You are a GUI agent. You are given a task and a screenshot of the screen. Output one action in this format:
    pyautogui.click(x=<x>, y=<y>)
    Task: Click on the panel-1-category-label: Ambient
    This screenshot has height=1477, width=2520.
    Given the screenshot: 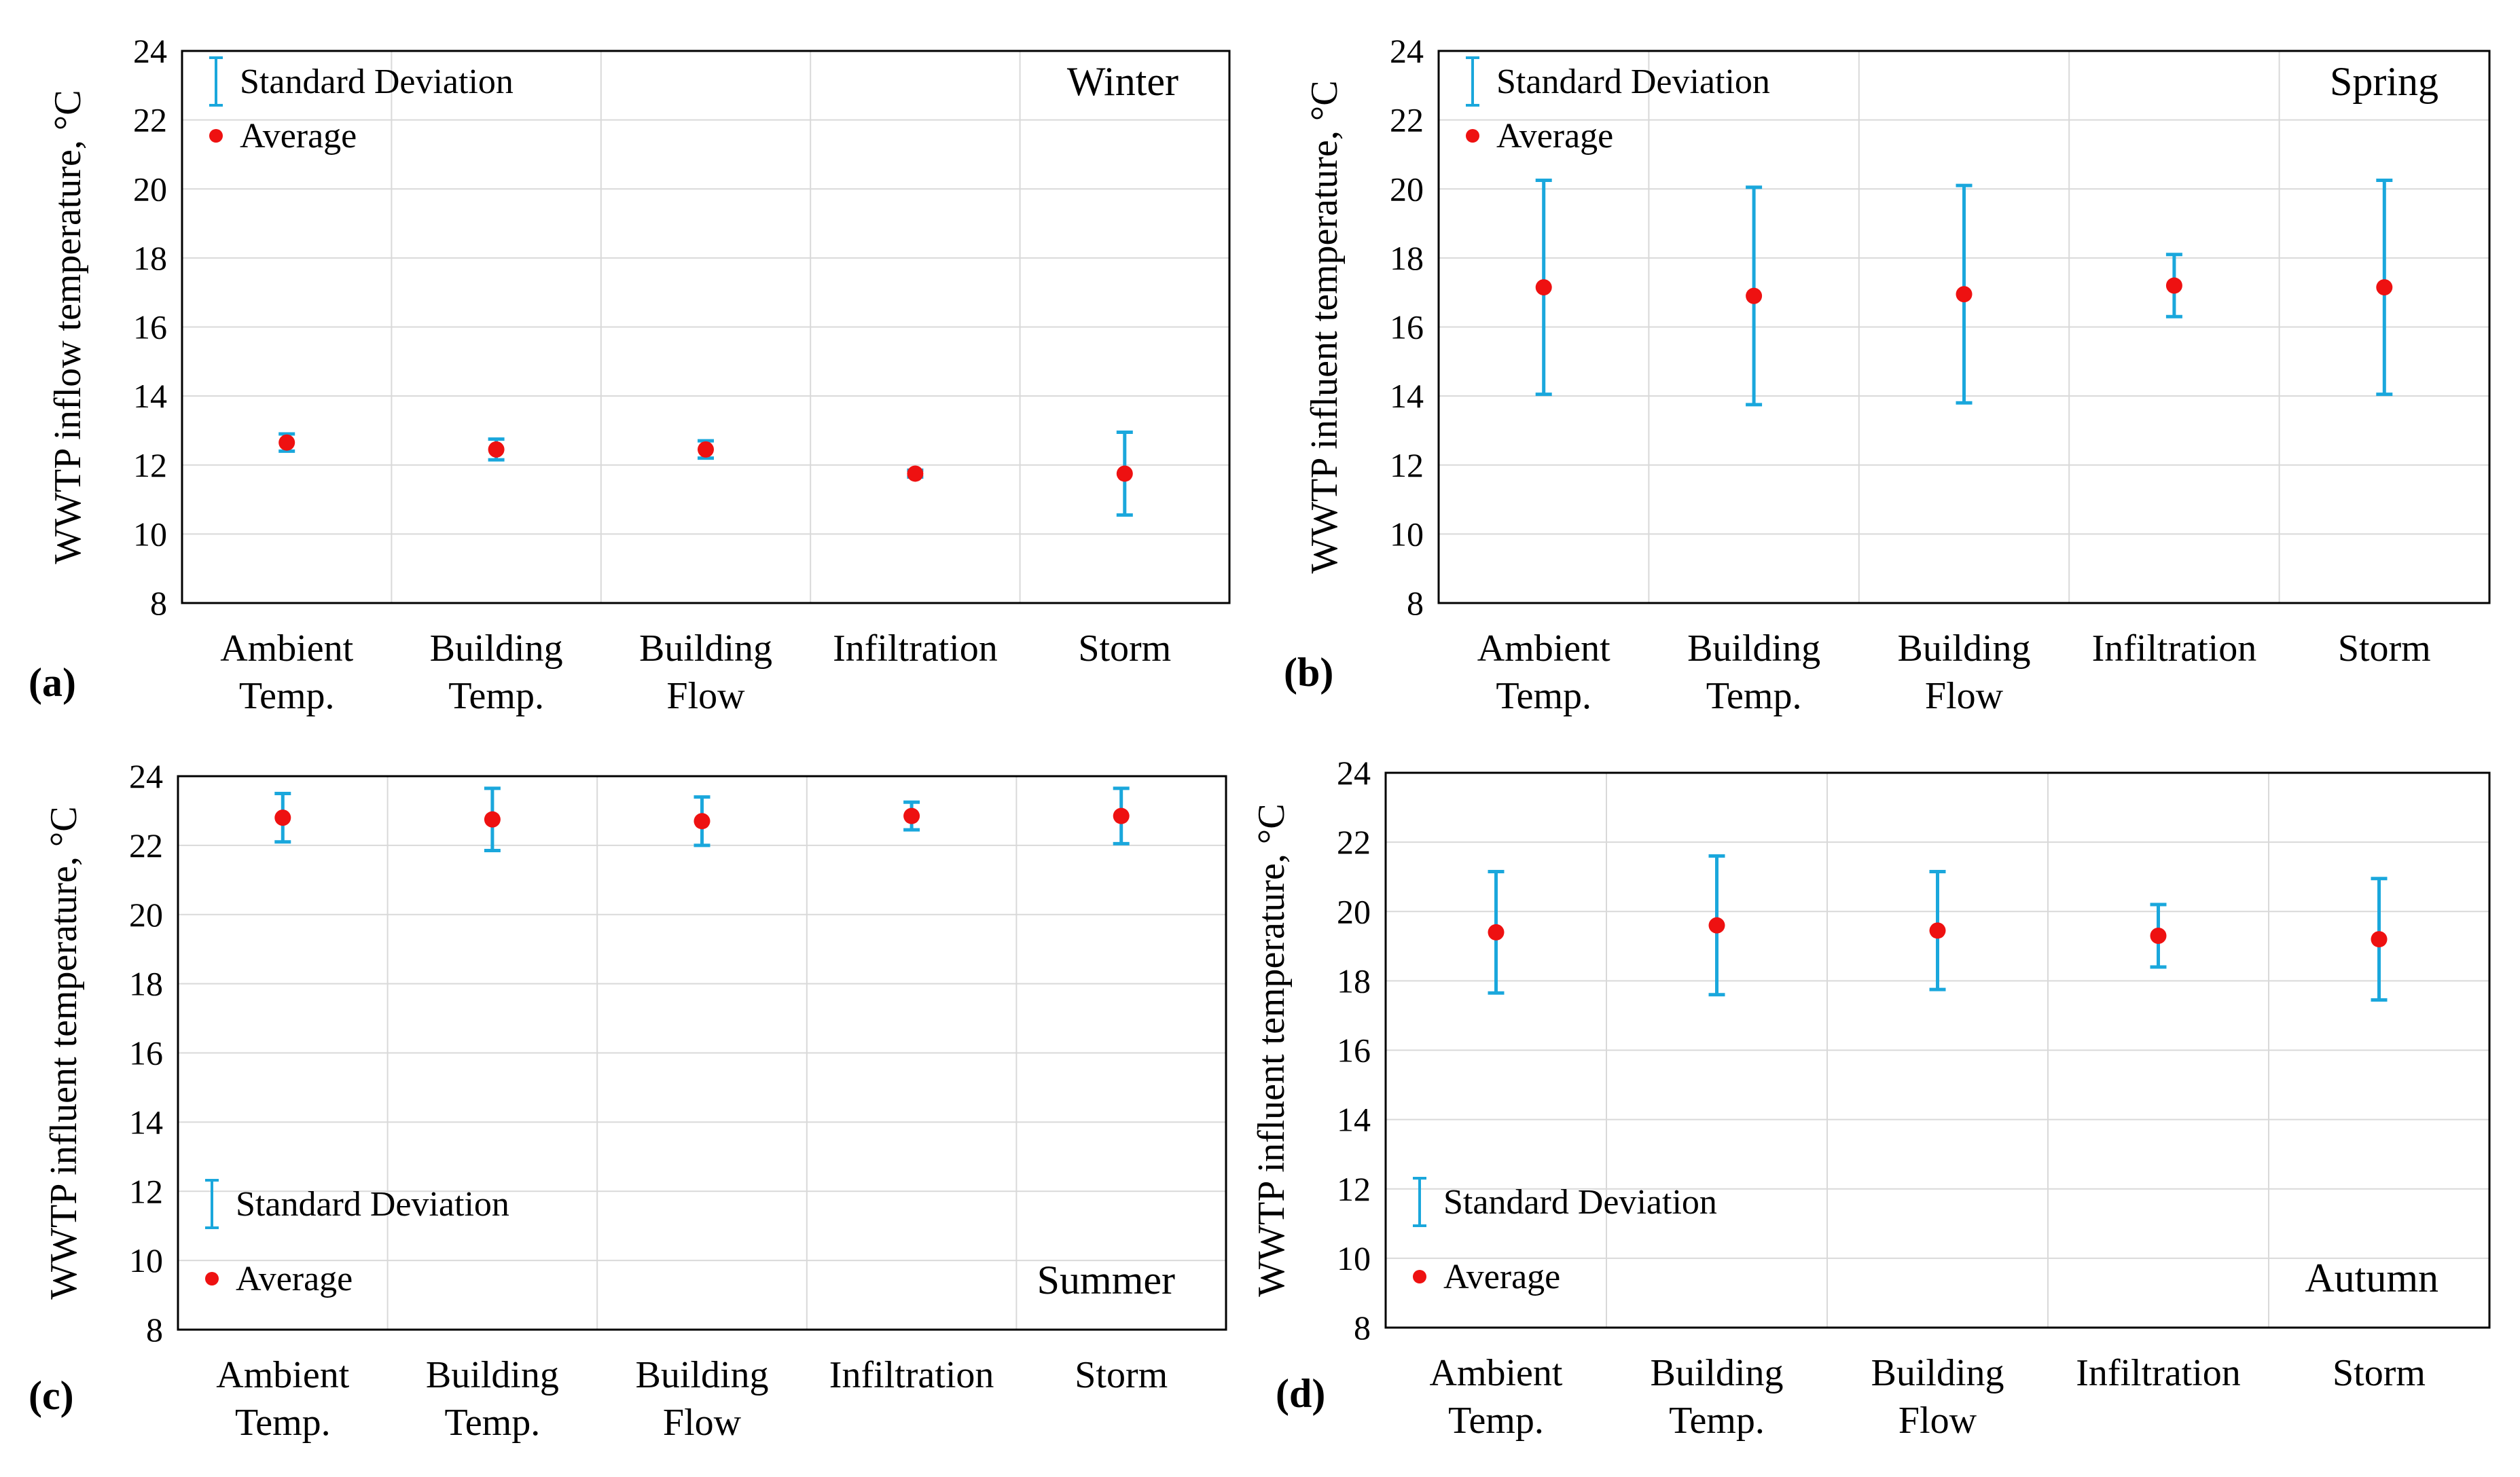 What is the action you would take?
    pyautogui.click(x=286, y=648)
    